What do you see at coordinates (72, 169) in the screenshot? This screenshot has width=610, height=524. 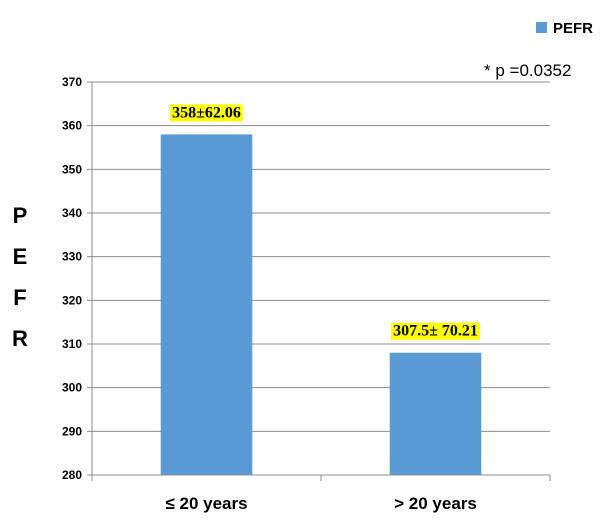 I see `y-tick-label: 350` at bounding box center [72, 169].